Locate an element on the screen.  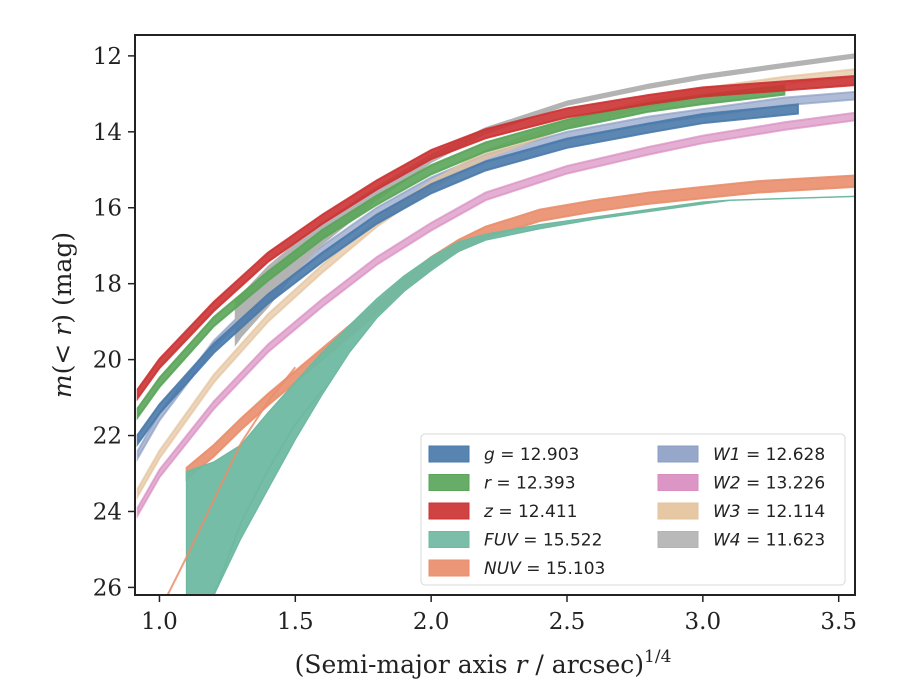
x-axis-label: (Semi-major axis r / arcsec)1/4 is located at coordinates (483, 663).